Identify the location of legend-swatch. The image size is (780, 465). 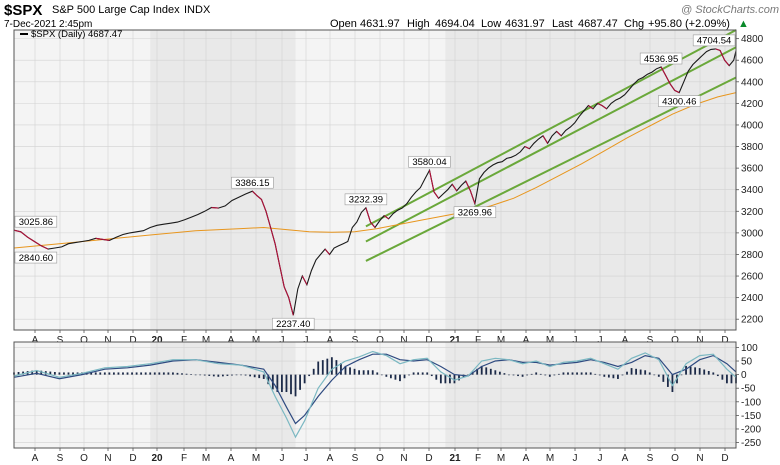
(24, 34).